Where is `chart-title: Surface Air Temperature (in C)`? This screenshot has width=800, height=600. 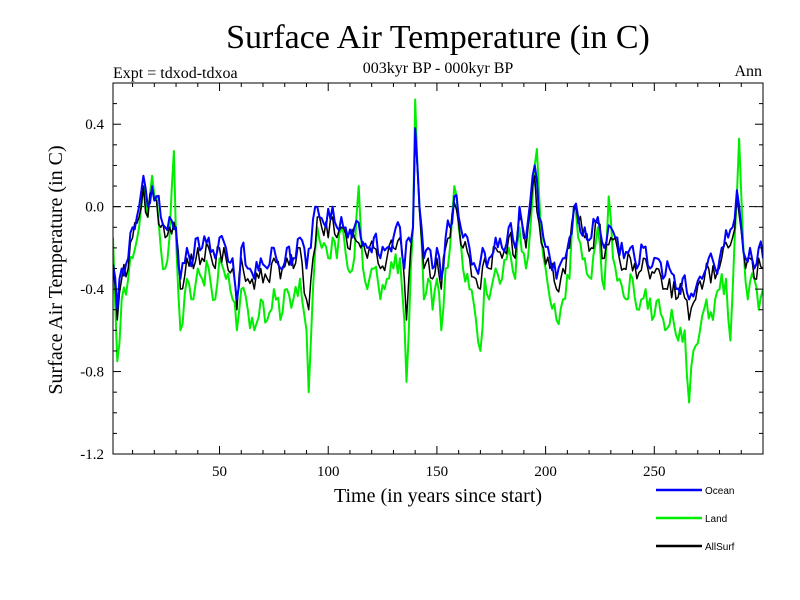 chart-title: Surface Air Temperature (in C) is located at coordinates (438, 37).